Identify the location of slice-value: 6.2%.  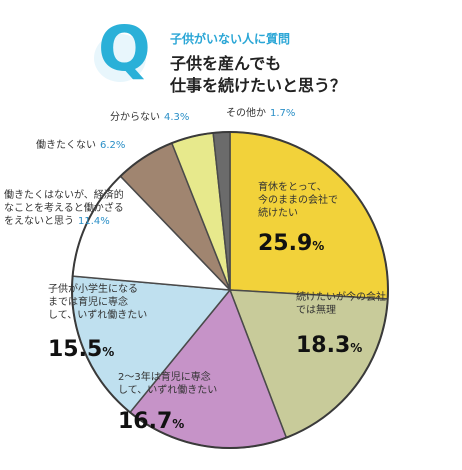
(112, 145).